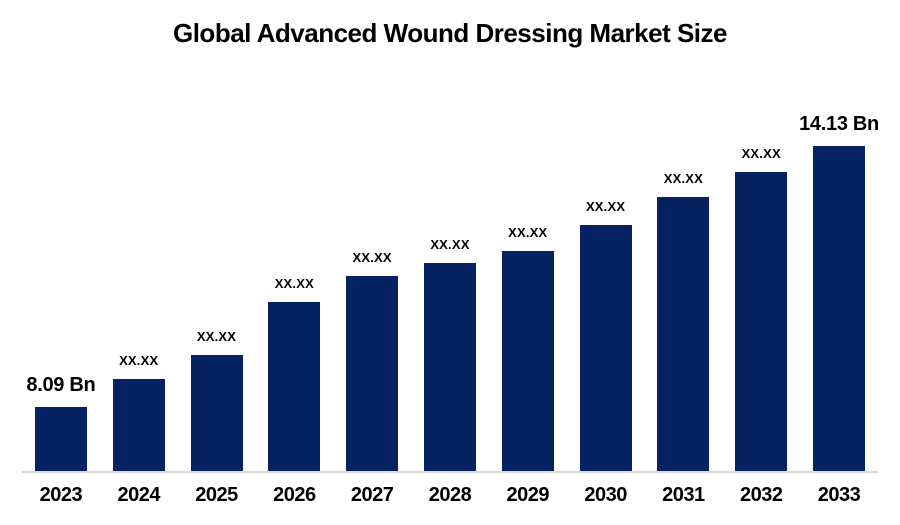 This screenshot has width=900, height=525. Describe the element at coordinates (138, 495) in the screenshot. I see `x-tick-label: 2024` at that location.